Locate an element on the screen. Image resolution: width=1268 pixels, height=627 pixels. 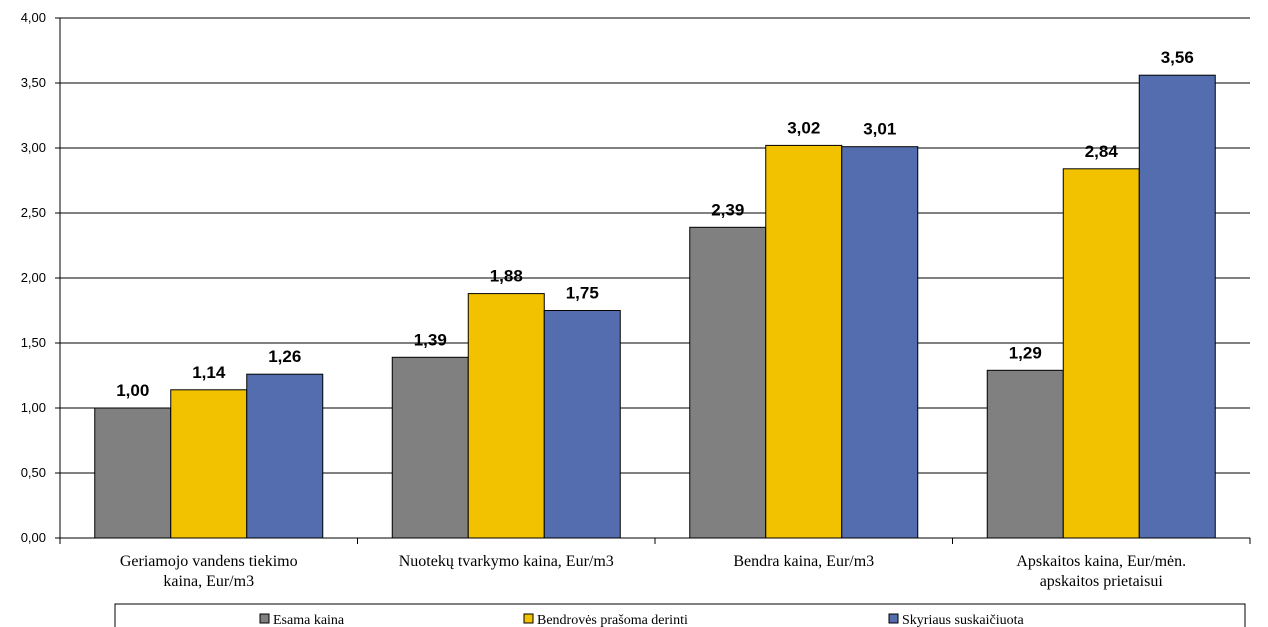
data-label: 3,56 is located at coordinates (1177, 57).